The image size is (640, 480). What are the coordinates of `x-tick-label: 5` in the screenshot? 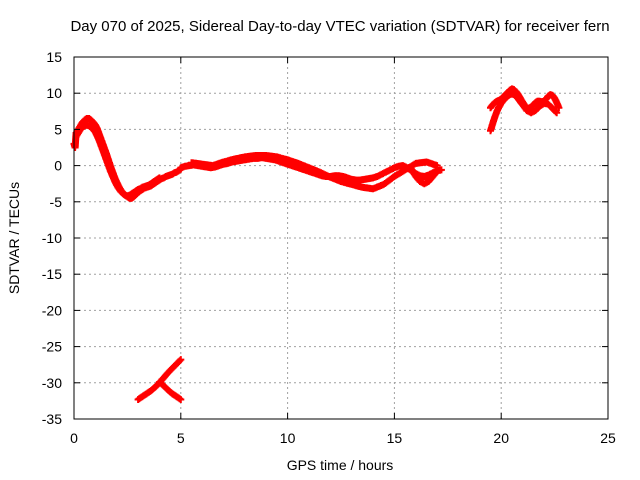 It's located at (181, 438).